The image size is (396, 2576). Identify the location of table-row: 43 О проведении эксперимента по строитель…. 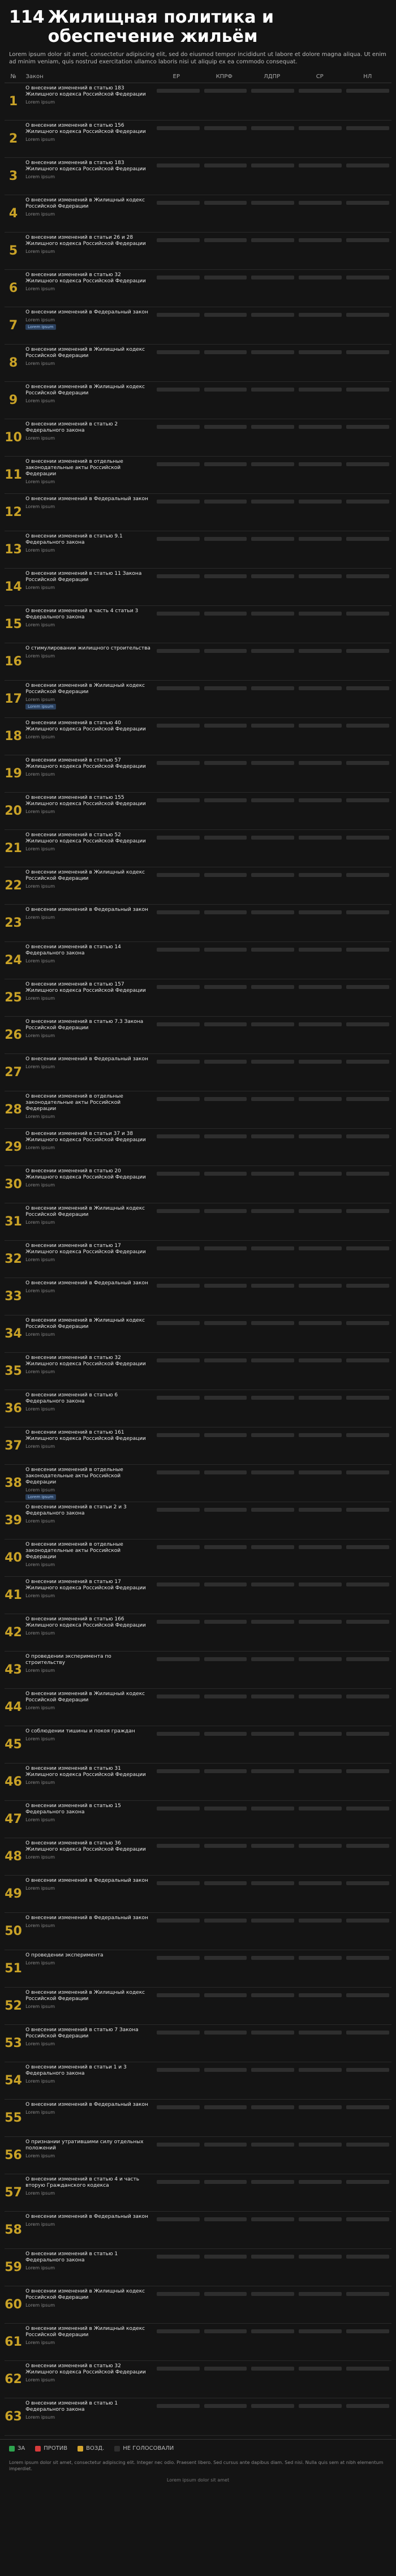
(198, 1671).